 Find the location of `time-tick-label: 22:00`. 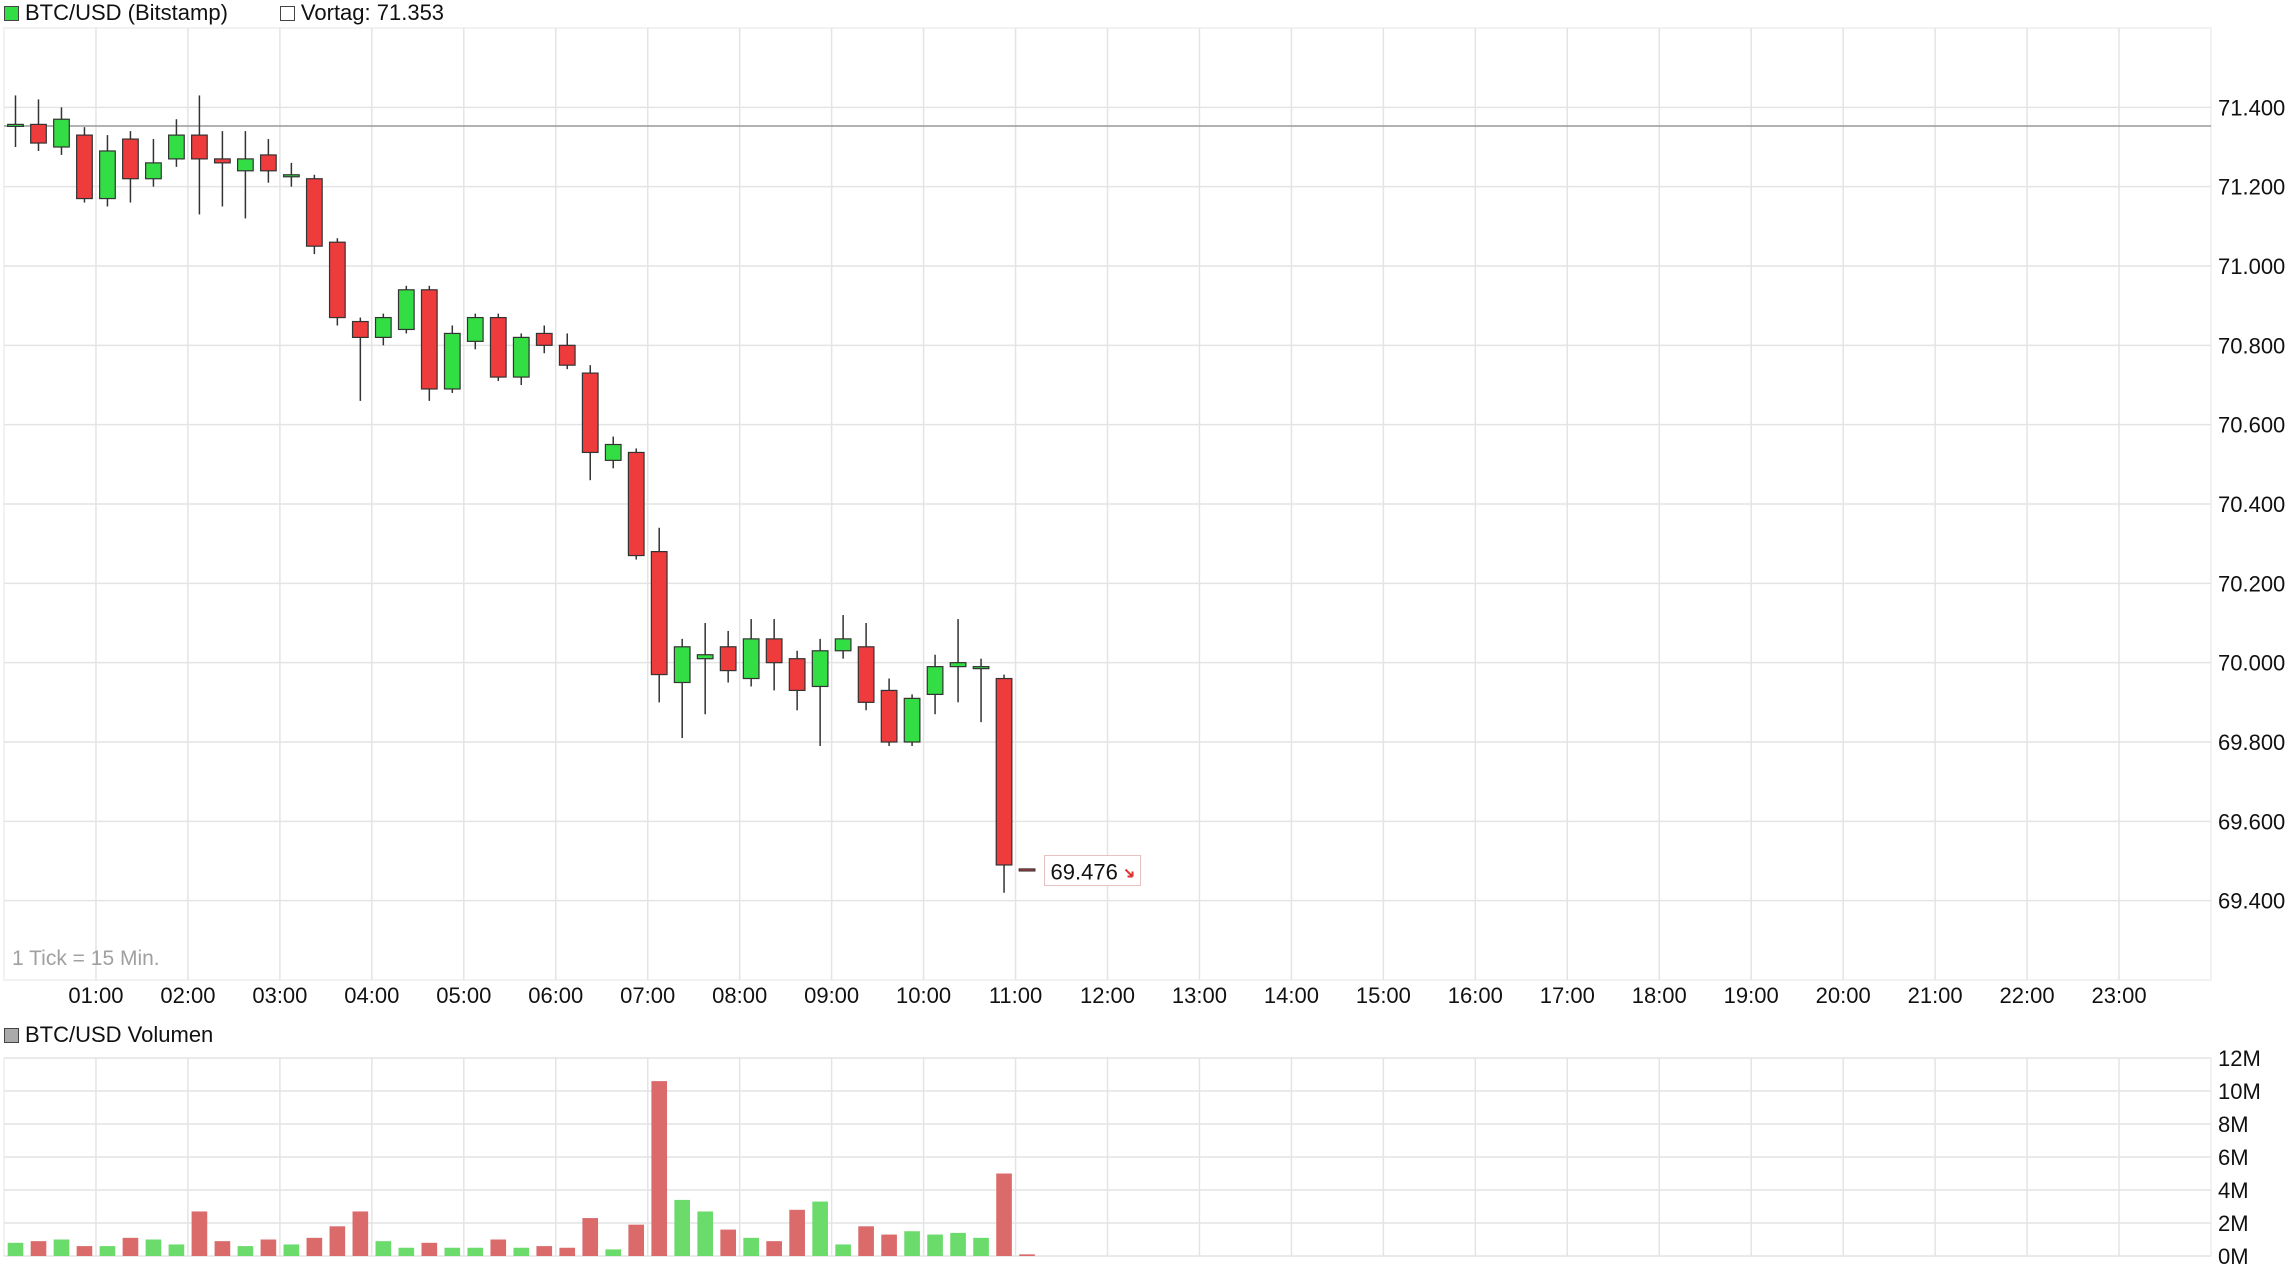

time-tick-label: 22:00 is located at coordinates (2027, 995).